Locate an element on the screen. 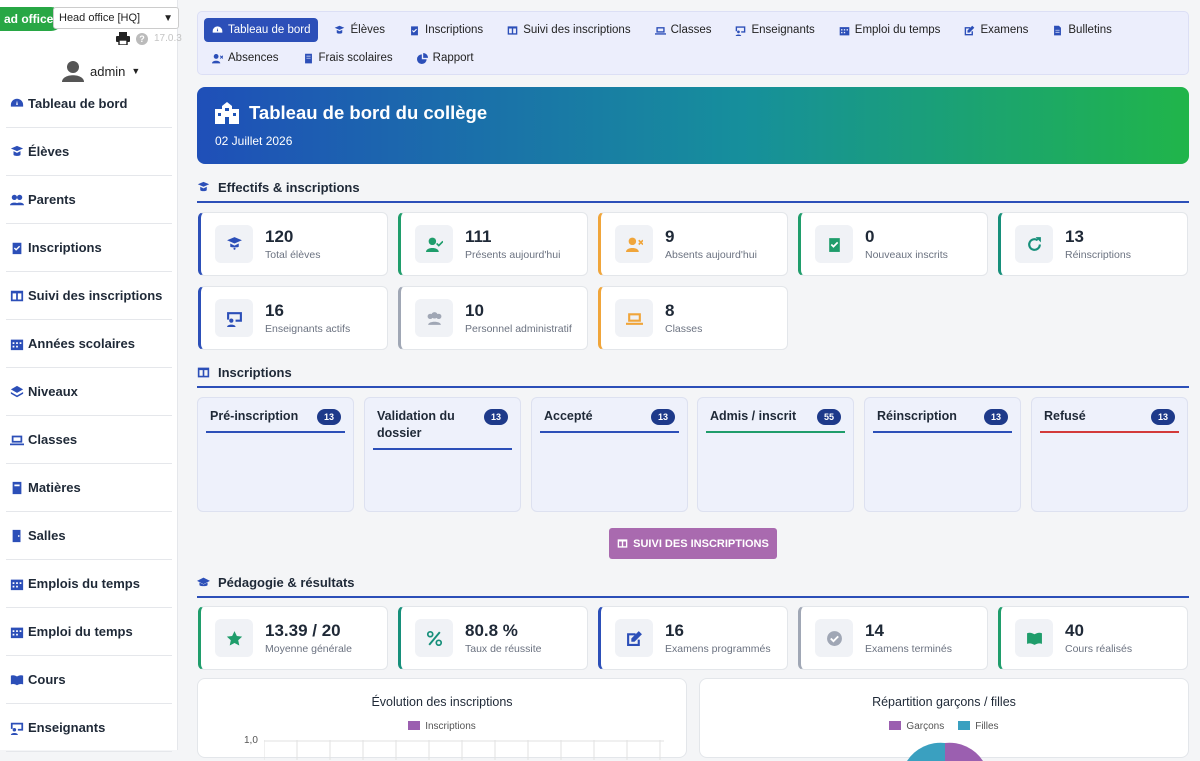  suivi-inscriptions-button: SUIVI DES INSCRIPTIONS is located at coordinates (693, 543).